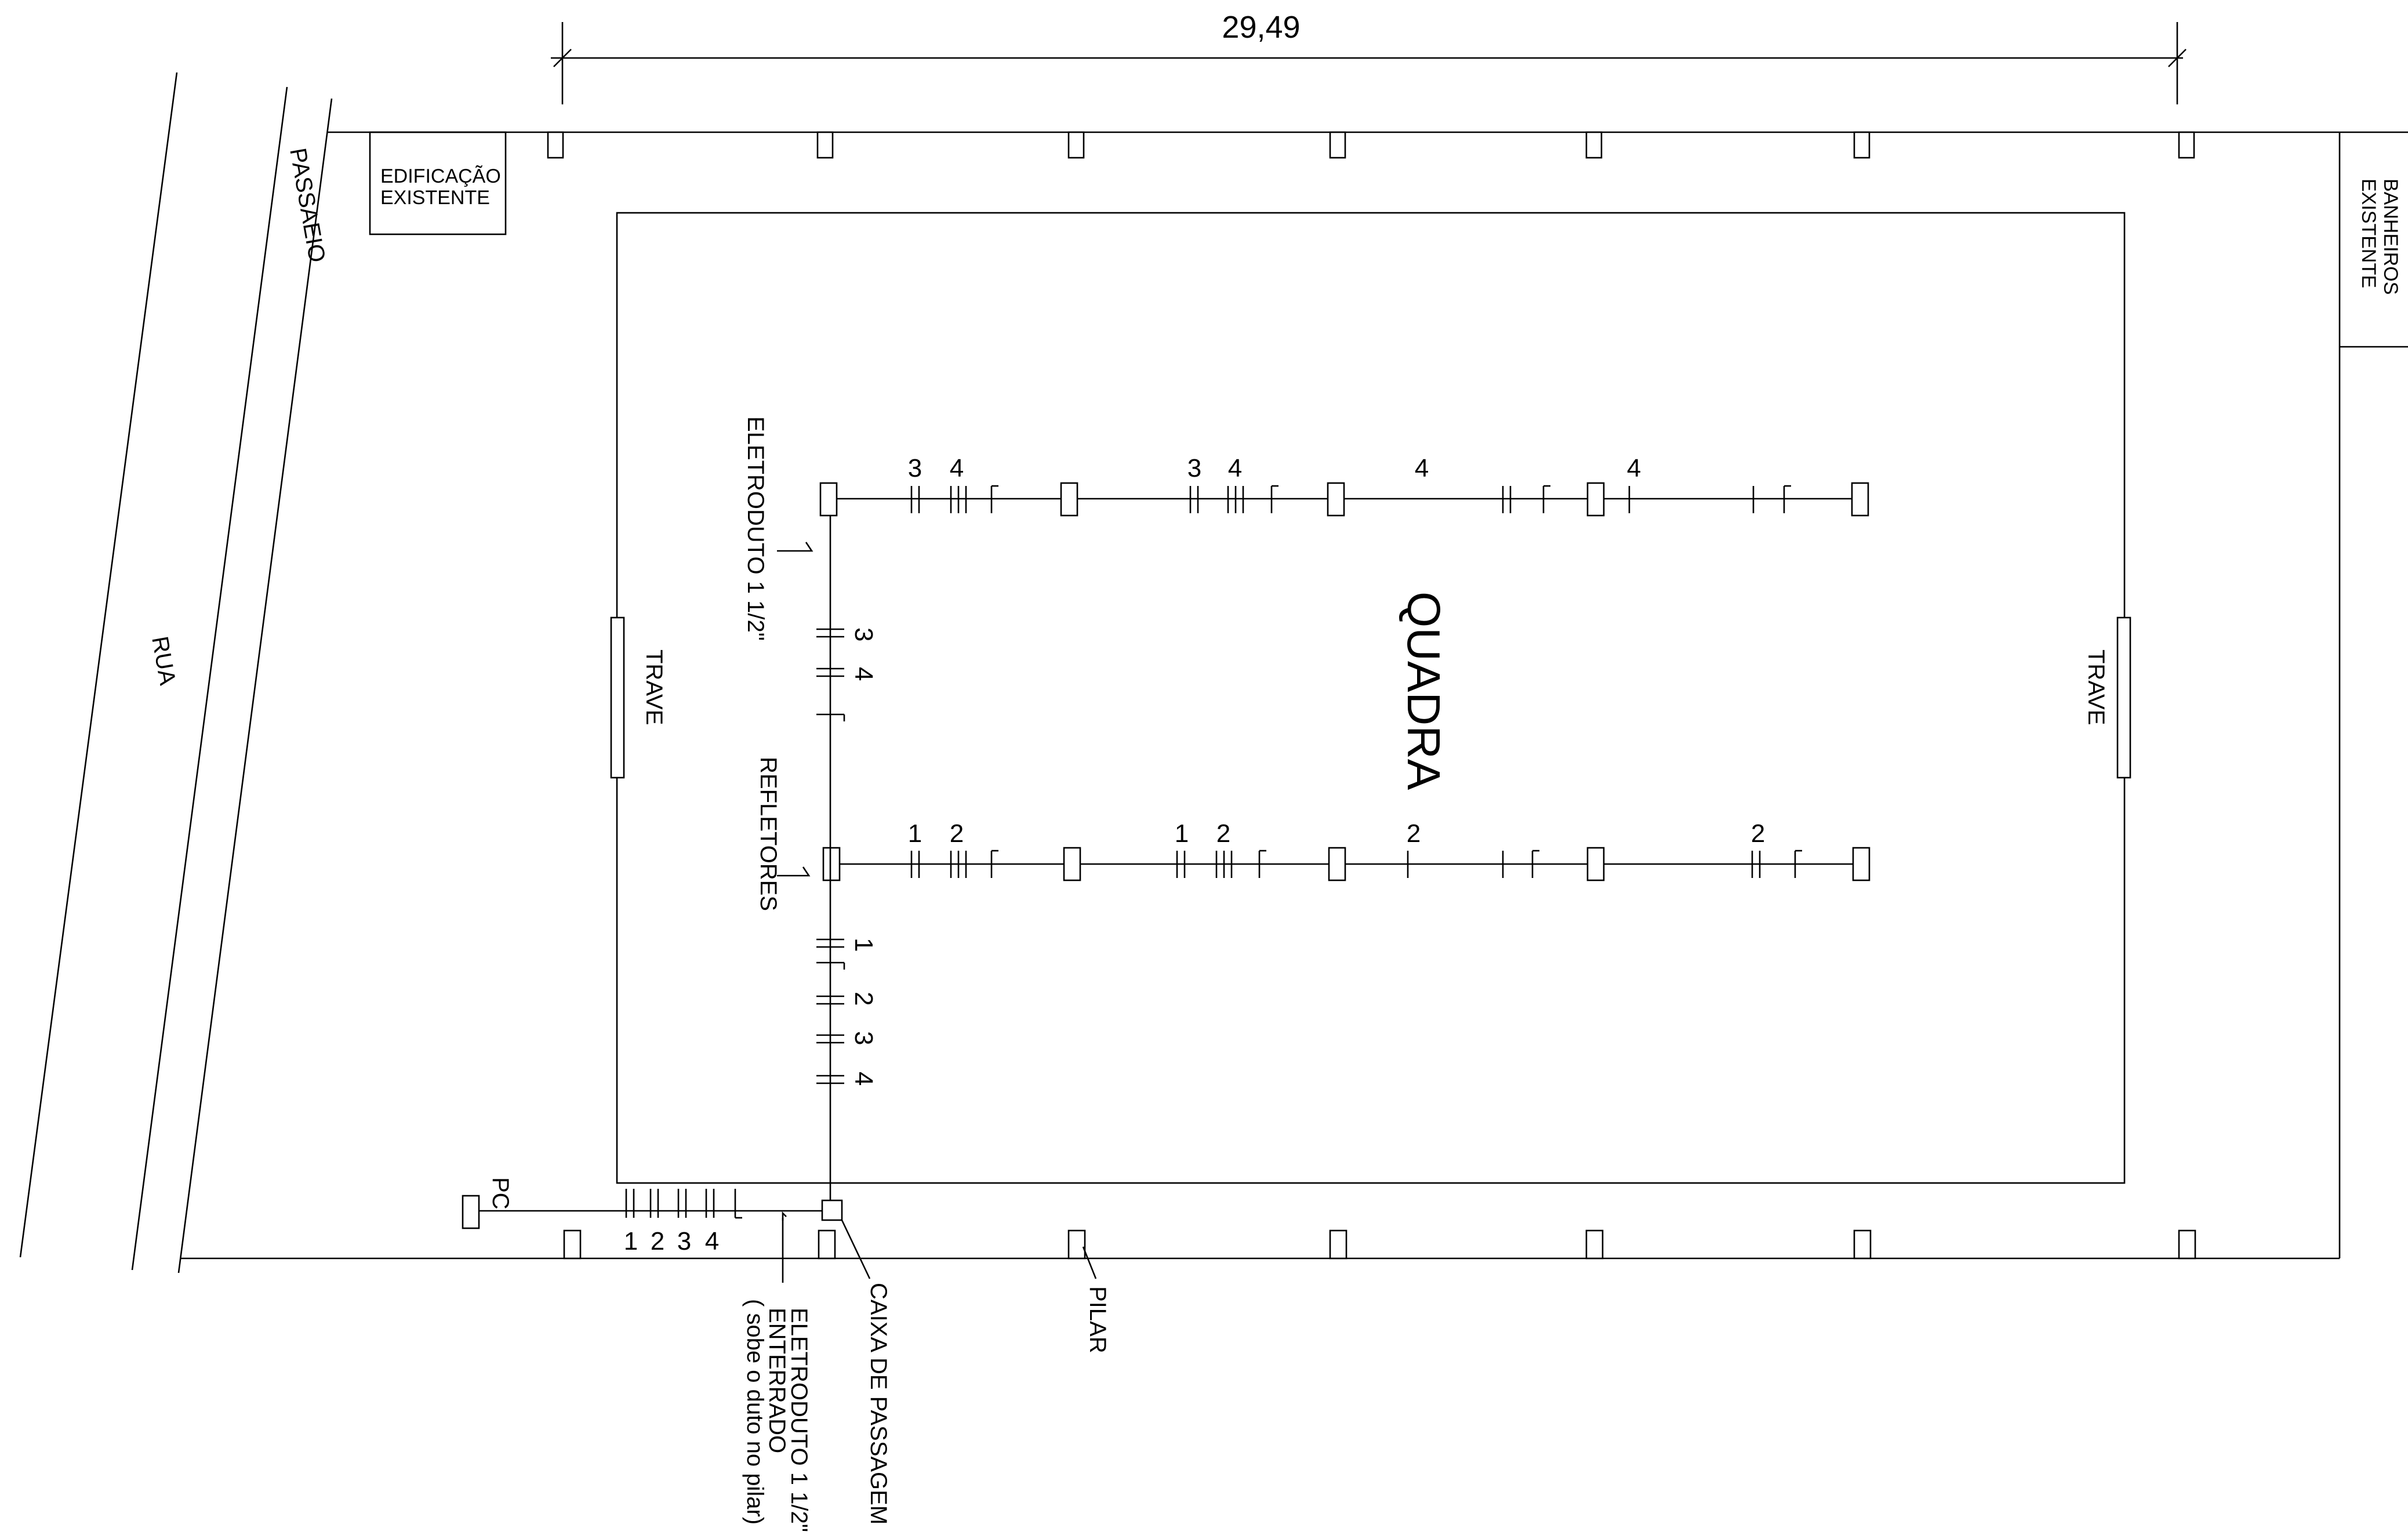 The image size is (2408, 1535). Describe the element at coordinates (1379, 1244) in the screenshot. I see `pillars-bottom` at that location.